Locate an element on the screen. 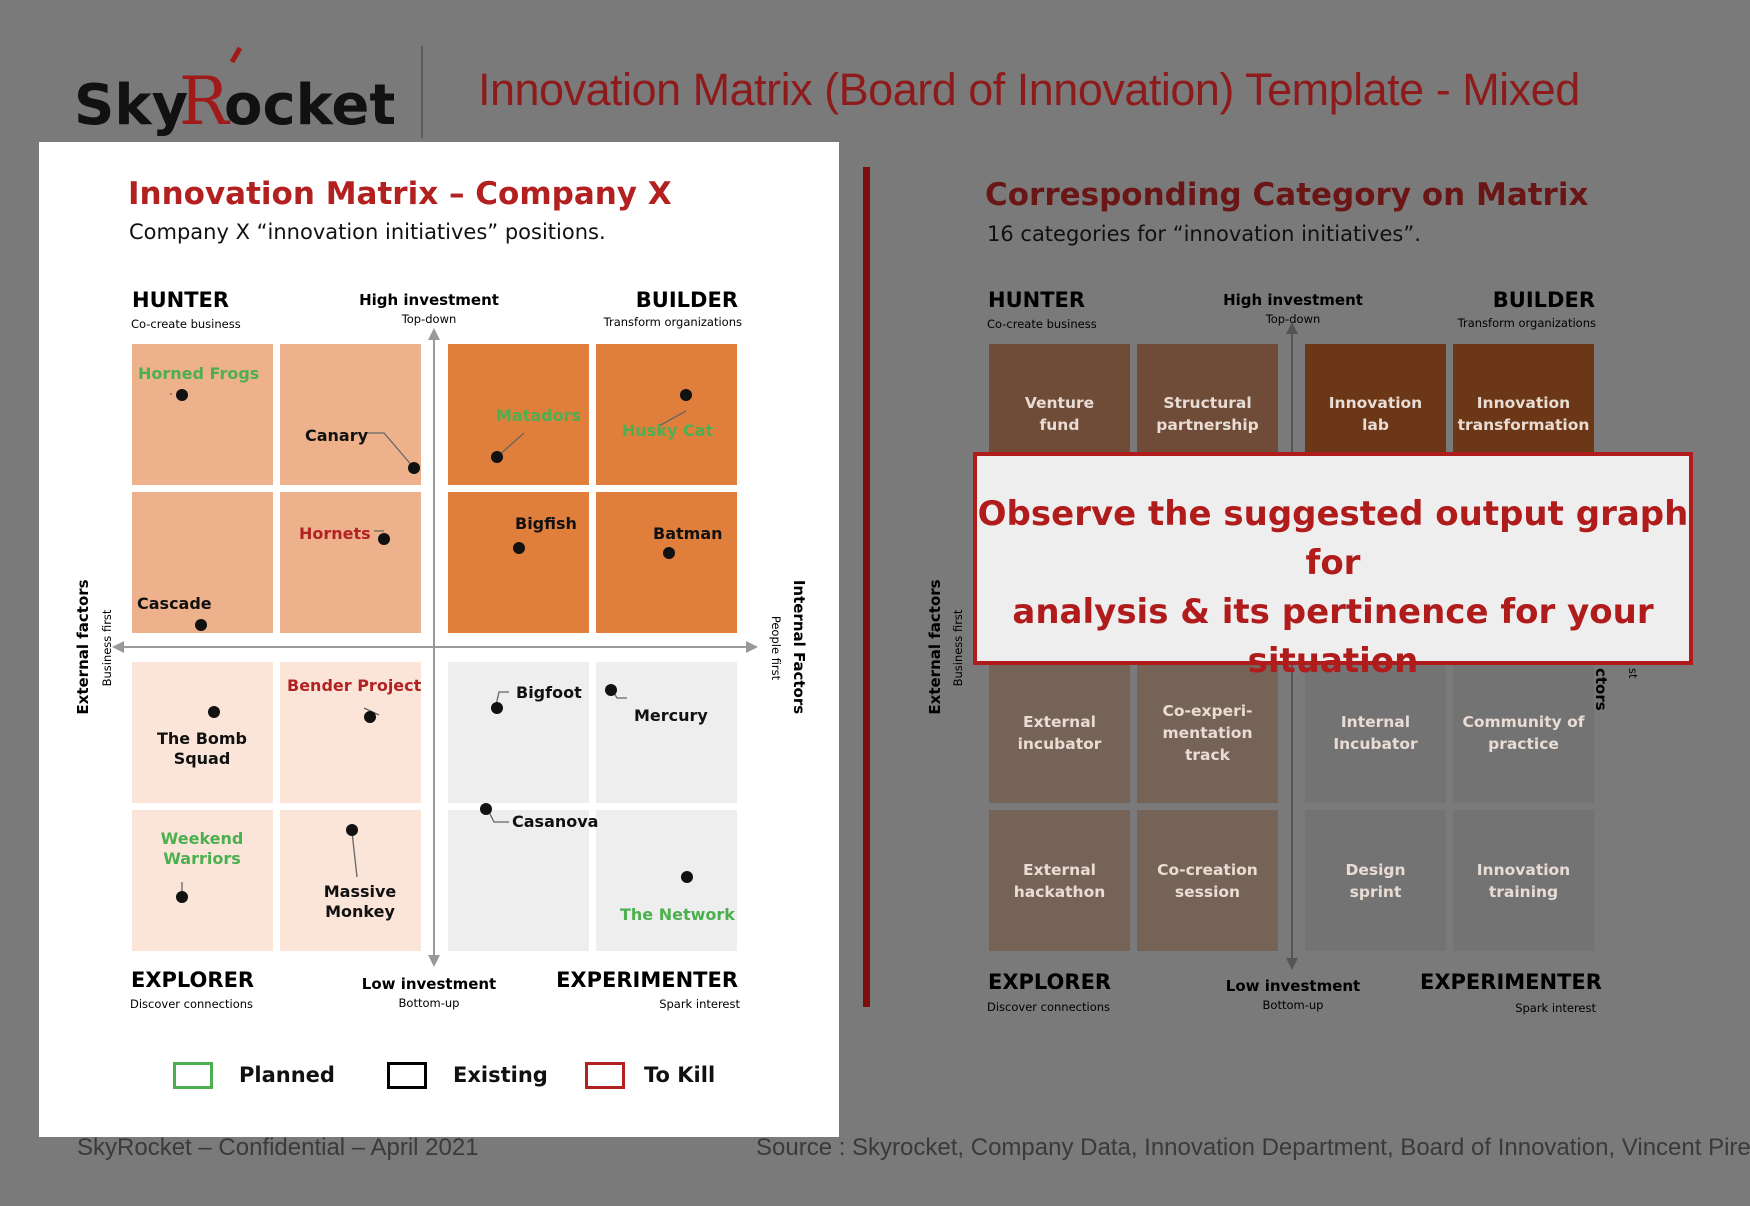 This screenshot has height=1206, width=1750. right-axis-left-desc: Business first is located at coordinates (958, 648).